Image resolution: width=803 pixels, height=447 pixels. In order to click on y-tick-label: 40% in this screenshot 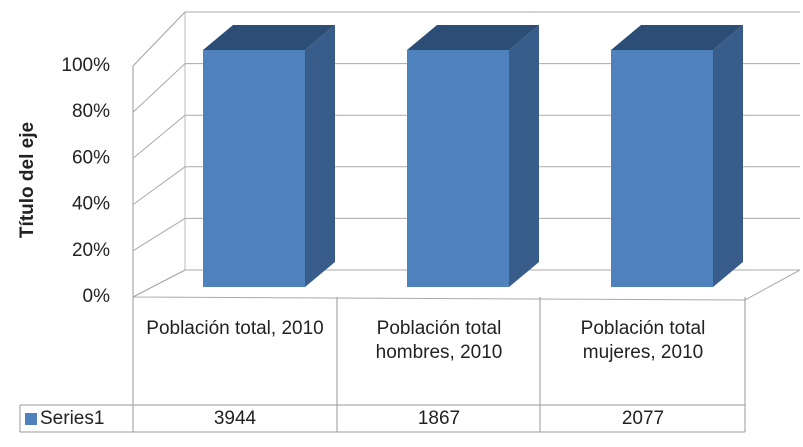, I will do `click(91, 204)`.